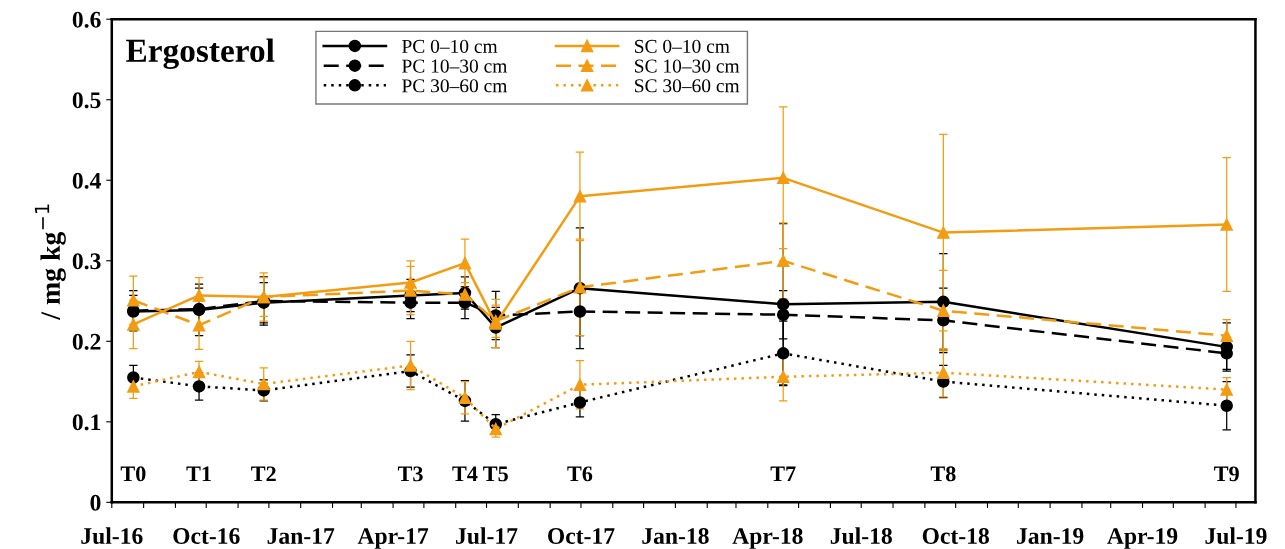  Describe the element at coordinates (112, 536) in the screenshot. I see `x-tick-label: Jul-16` at that location.